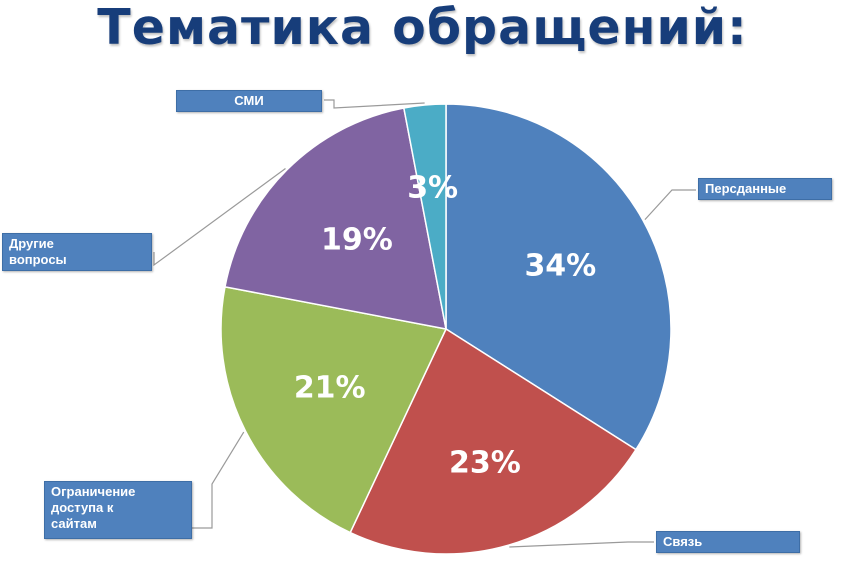 The height and width of the screenshot is (570, 845). Describe the element at coordinates (335, 218) in the screenshot. I see `pie-slice-drugie-voprosy` at that location.